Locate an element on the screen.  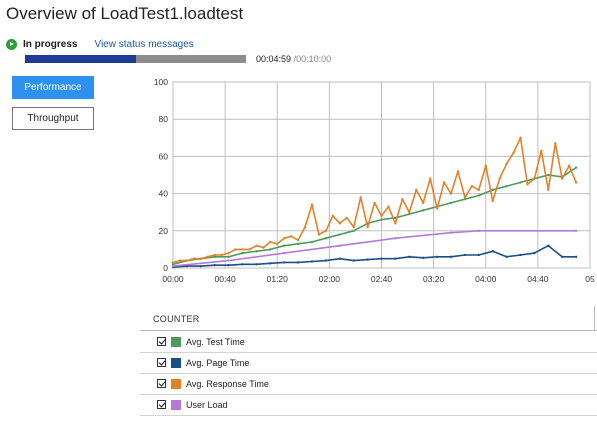
x-tick-label: 02:40 is located at coordinates (382, 279).